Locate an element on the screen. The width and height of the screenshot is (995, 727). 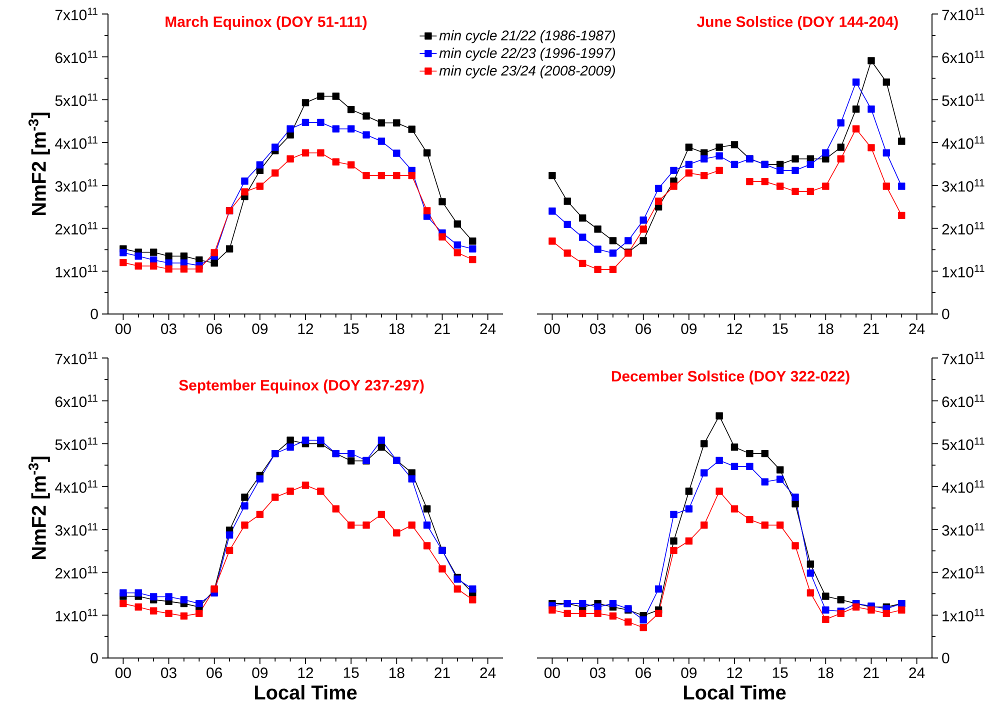
chart-title: March Equinox (DOY 51-111) is located at coordinates (266, 23).